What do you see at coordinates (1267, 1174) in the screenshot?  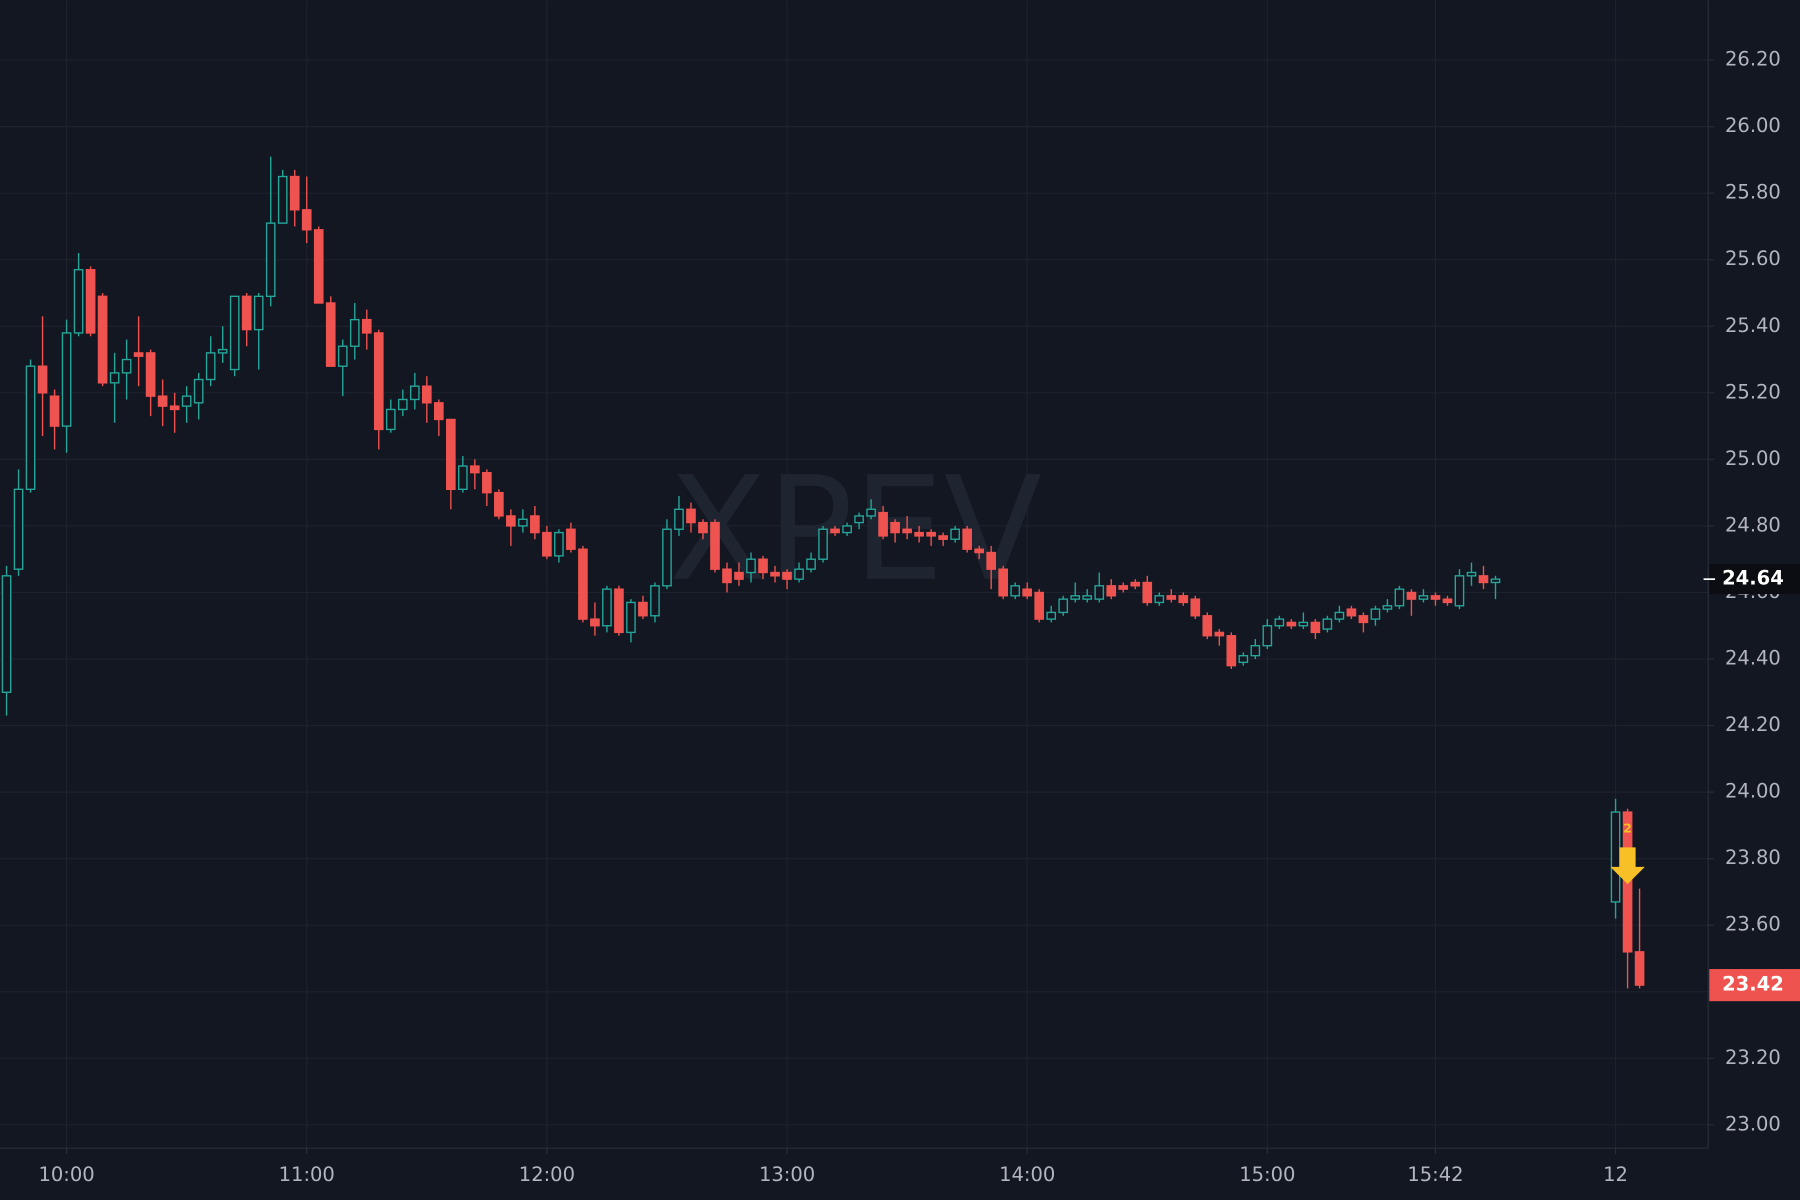 I see `x-tick-label: 15:00` at bounding box center [1267, 1174].